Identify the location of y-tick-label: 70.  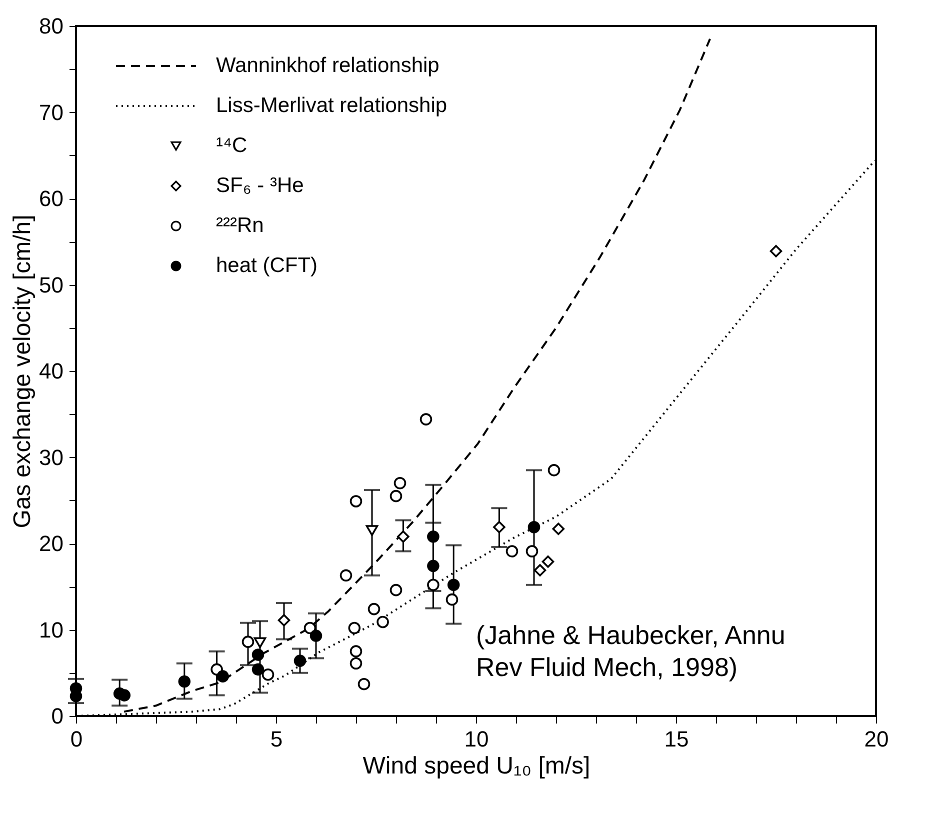
(51, 112).